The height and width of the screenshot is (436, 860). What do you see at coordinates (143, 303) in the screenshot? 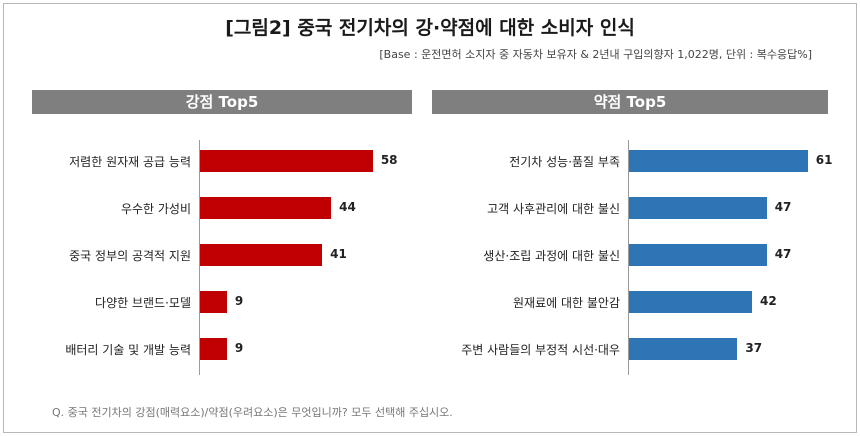
I see `strength-category-label: 다양한 브랜드·모델` at bounding box center [143, 303].